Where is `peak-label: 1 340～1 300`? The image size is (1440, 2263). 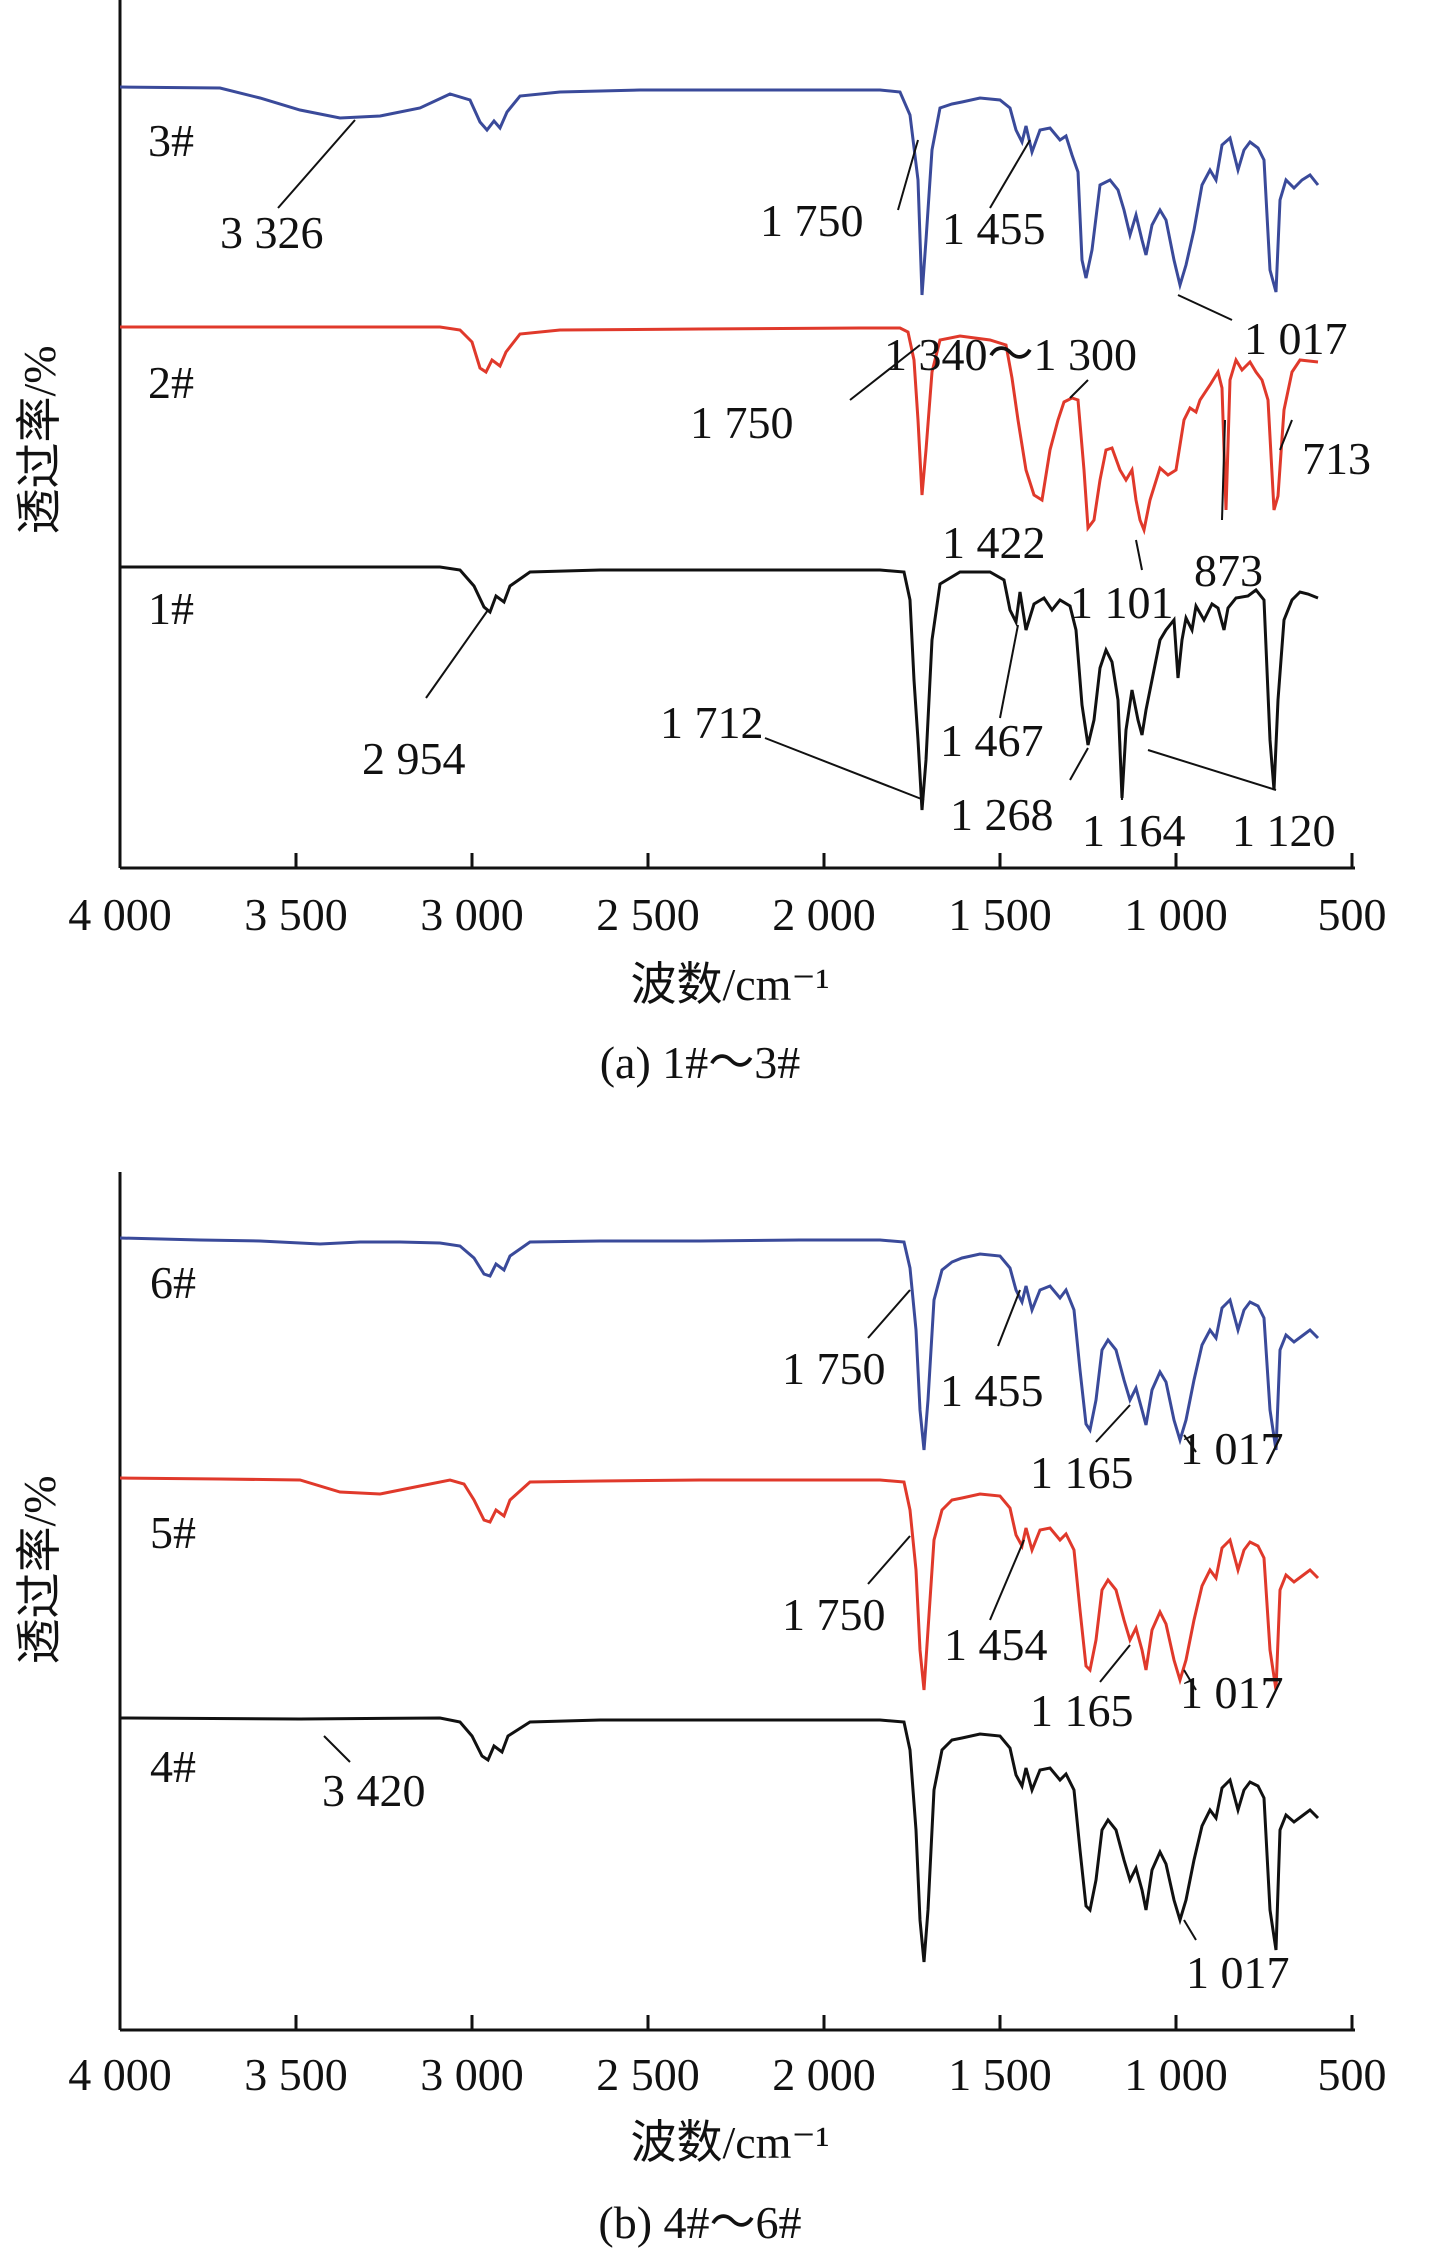
peak-label: 1 340～1 300 is located at coordinates (1010, 354).